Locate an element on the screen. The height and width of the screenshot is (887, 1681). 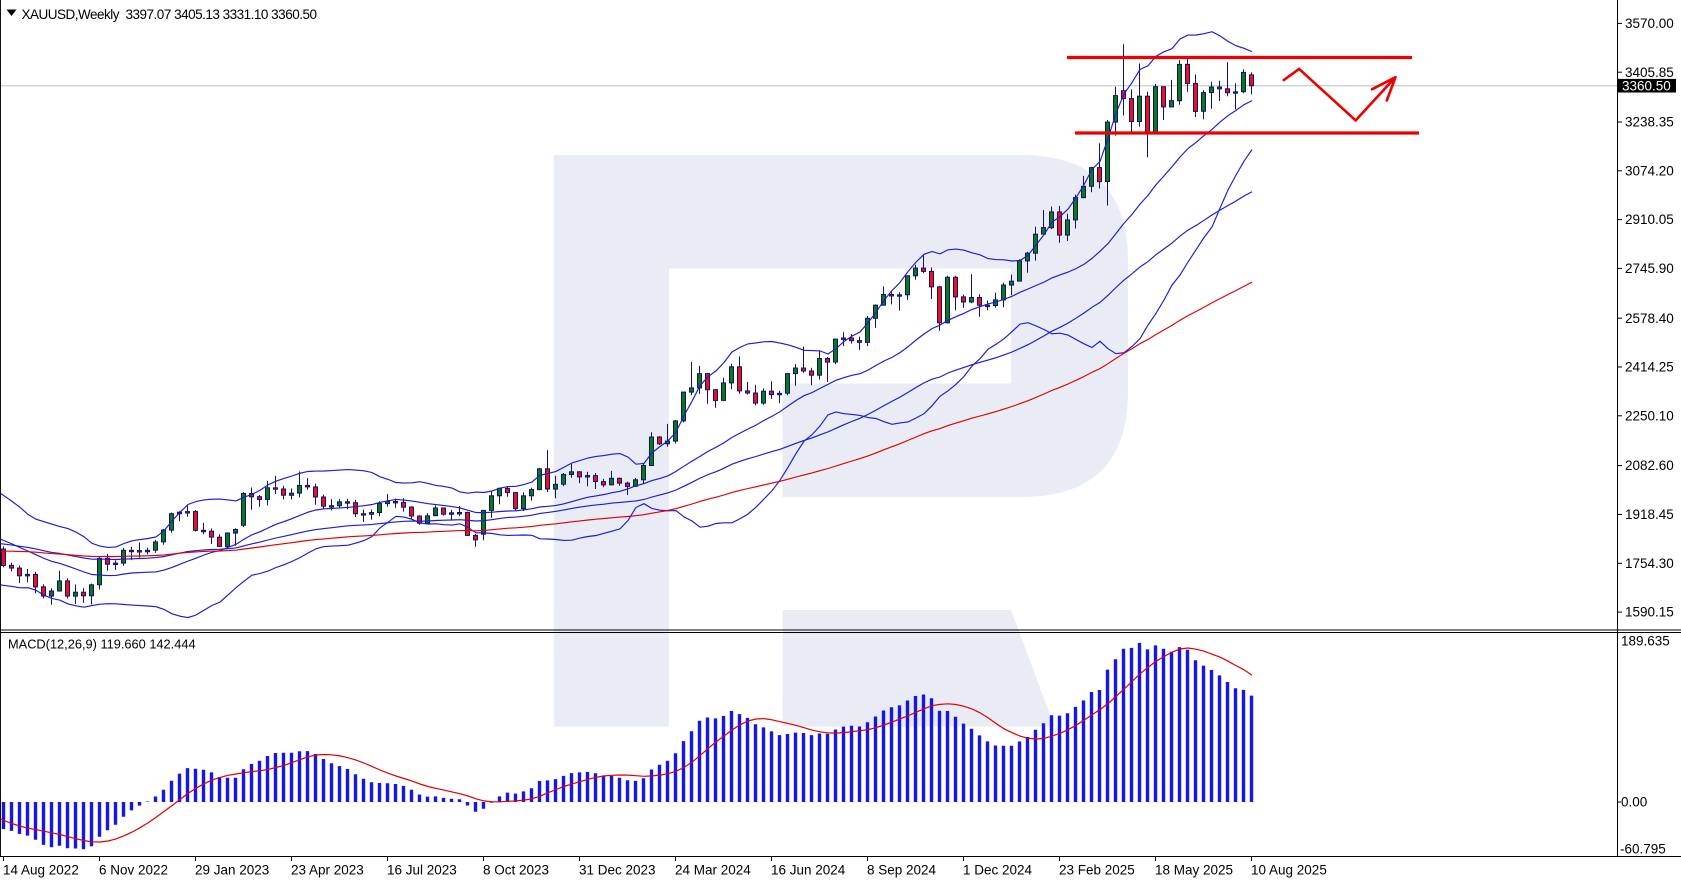
svg-text: 2082.60 is located at coordinates (1649, 465).